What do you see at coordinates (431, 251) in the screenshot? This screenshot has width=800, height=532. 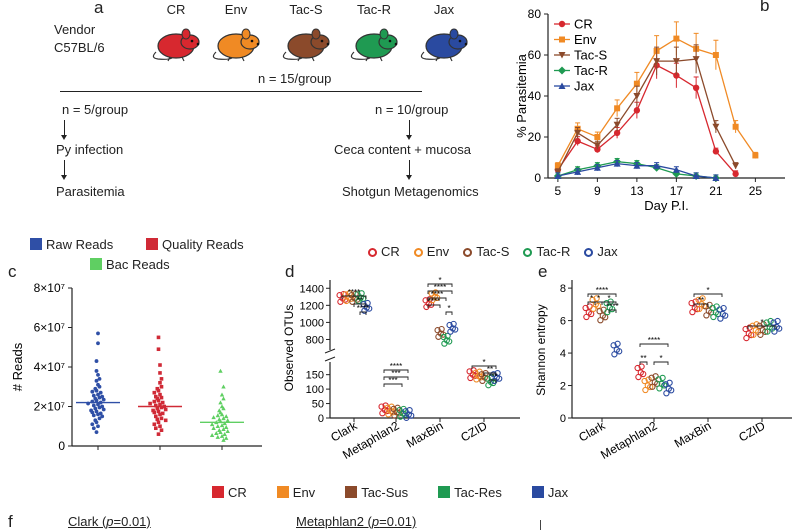 I see `legend-de-env: Env` at bounding box center [431, 251].